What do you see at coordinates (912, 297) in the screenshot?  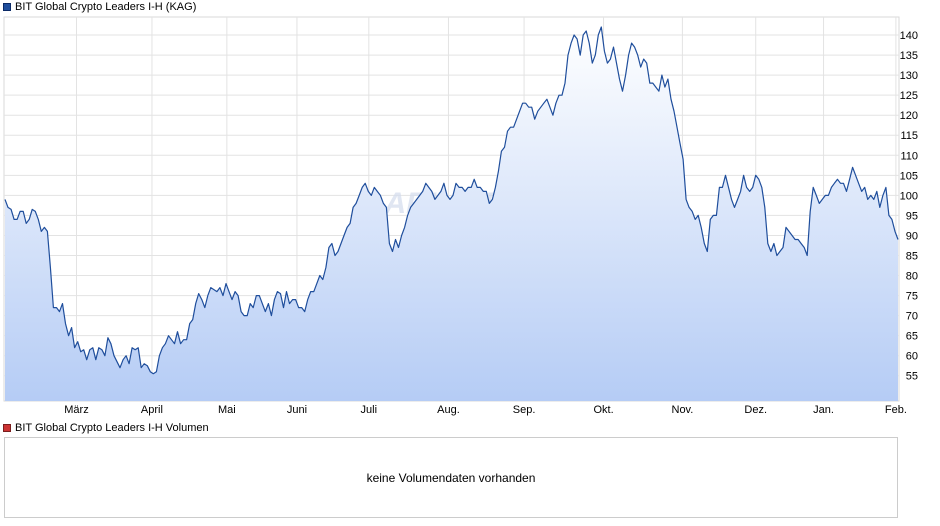 I see `y-tick-label: 75` at bounding box center [912, 297].